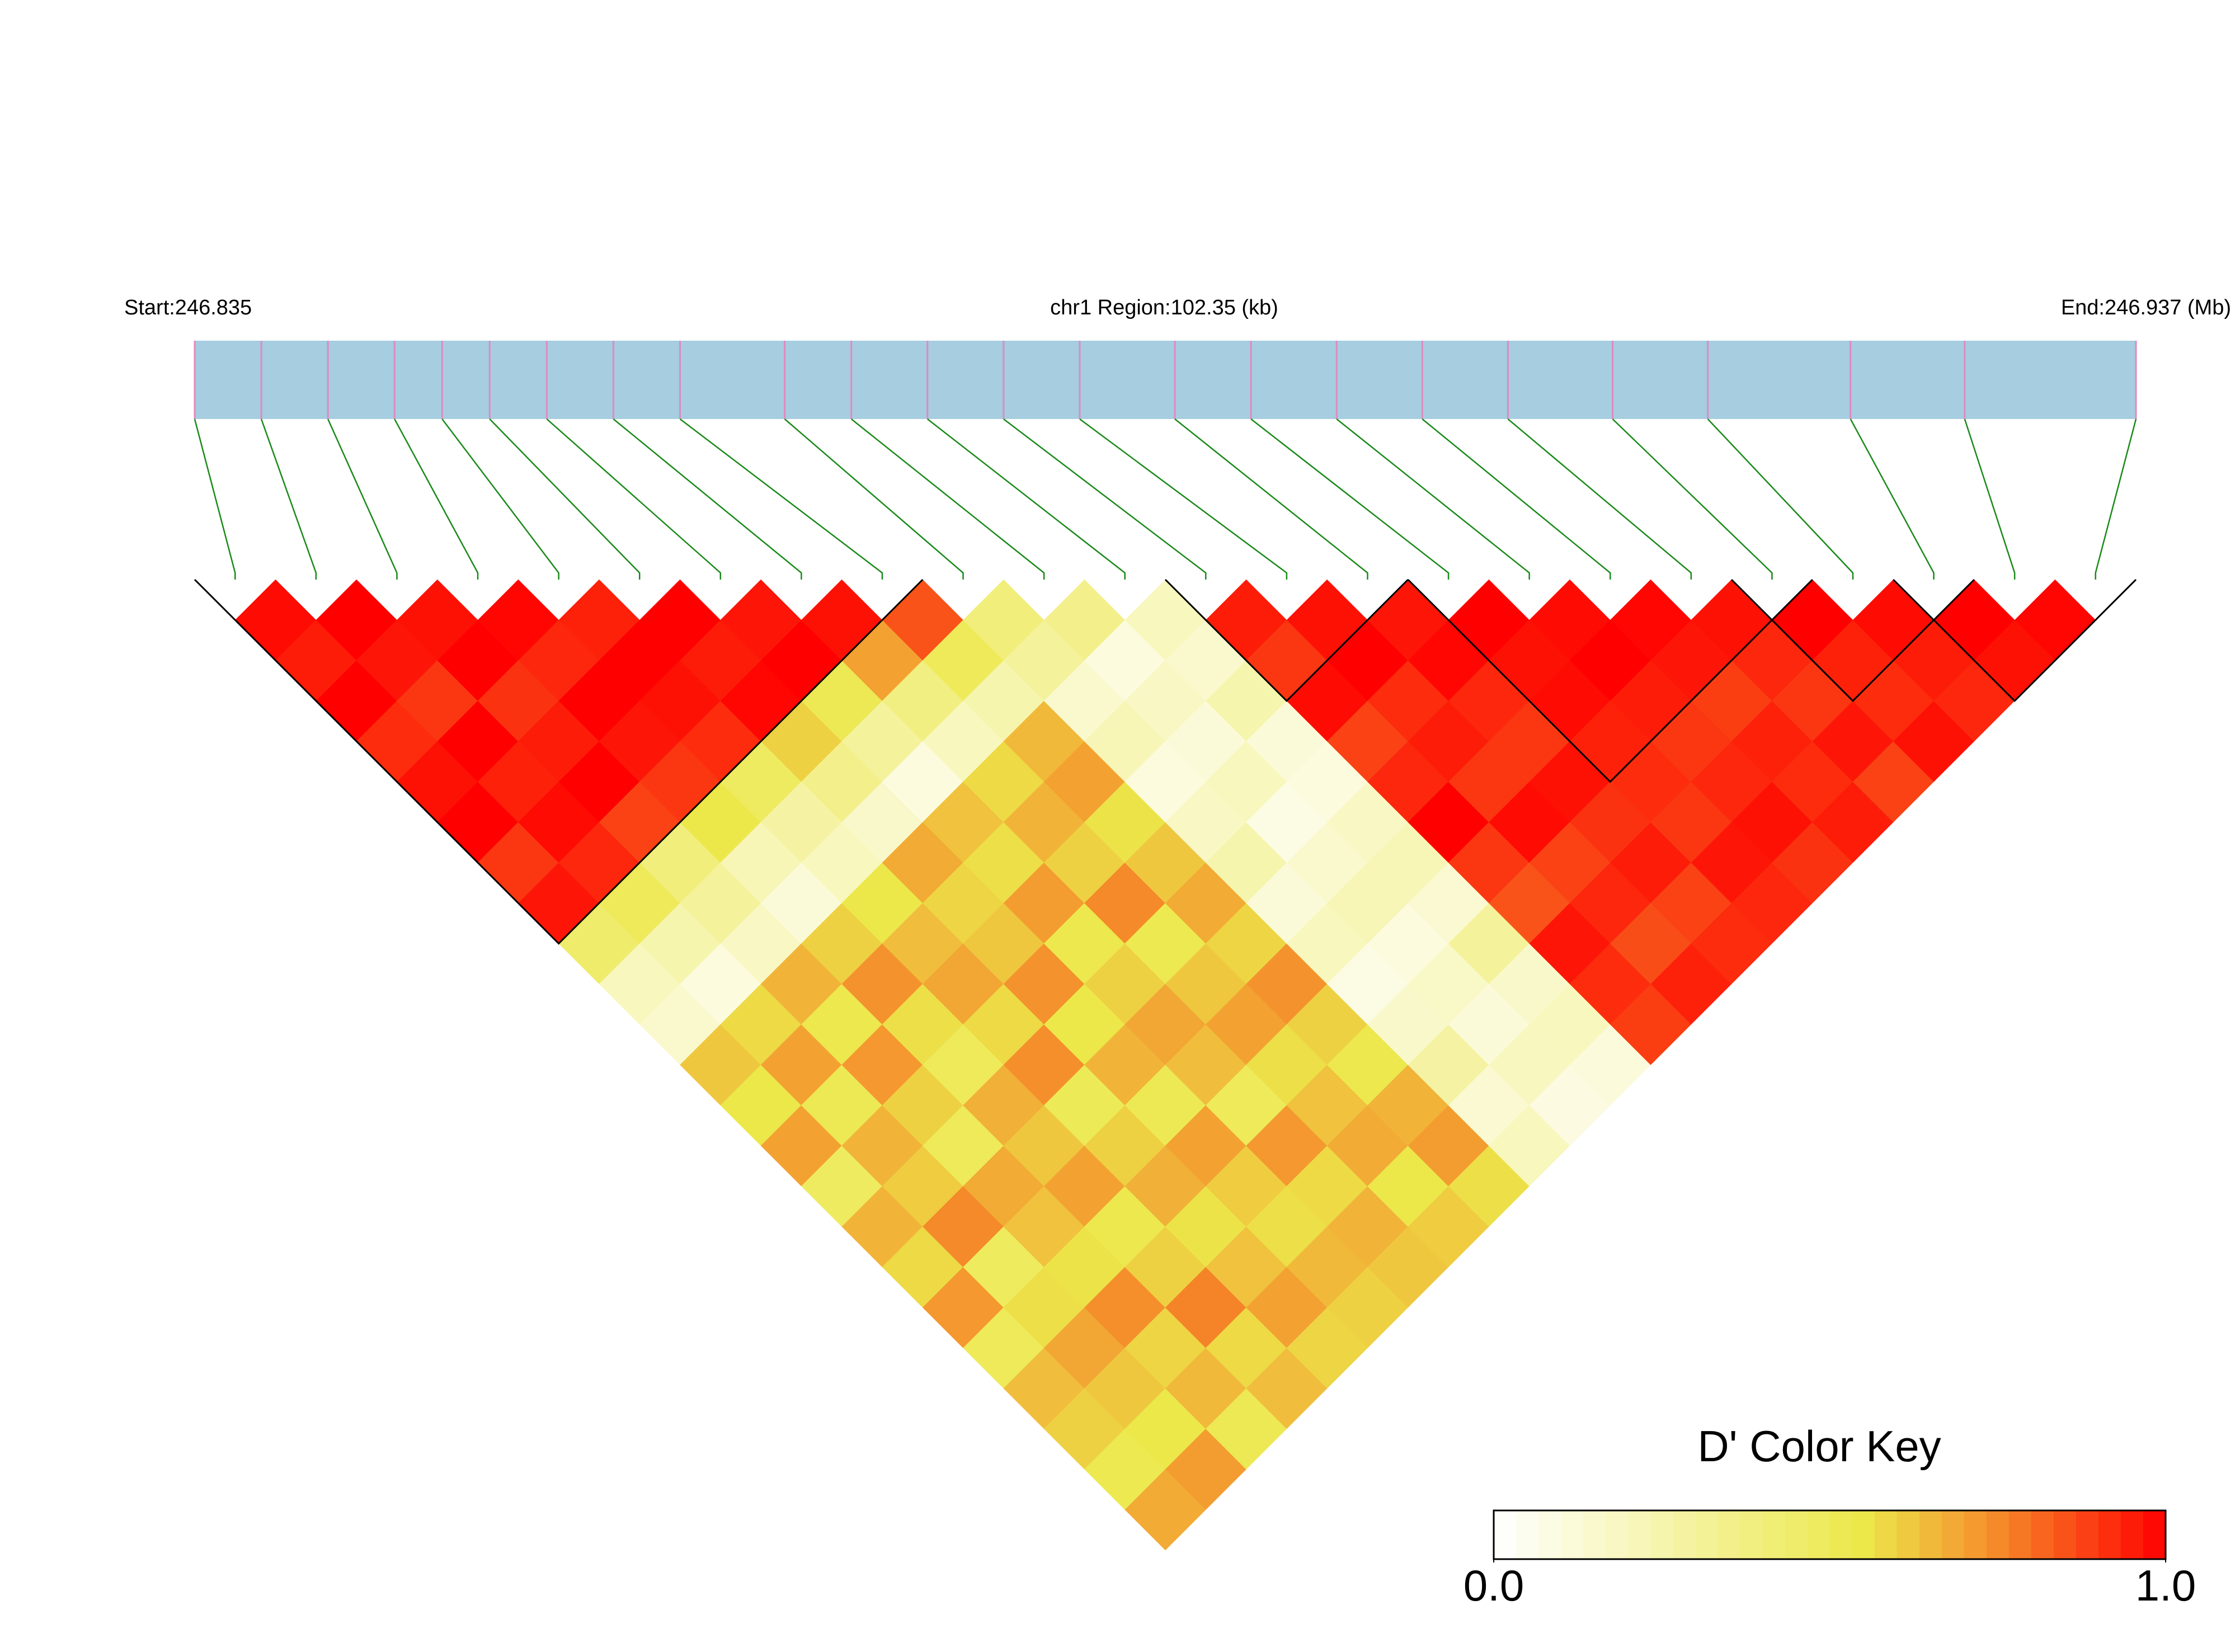 This screenshot has width=2235, height=1652. What do you see at coordinates (1165, 380) in the screenshot?
I see `region-track` at bounding box center [1165, 380].